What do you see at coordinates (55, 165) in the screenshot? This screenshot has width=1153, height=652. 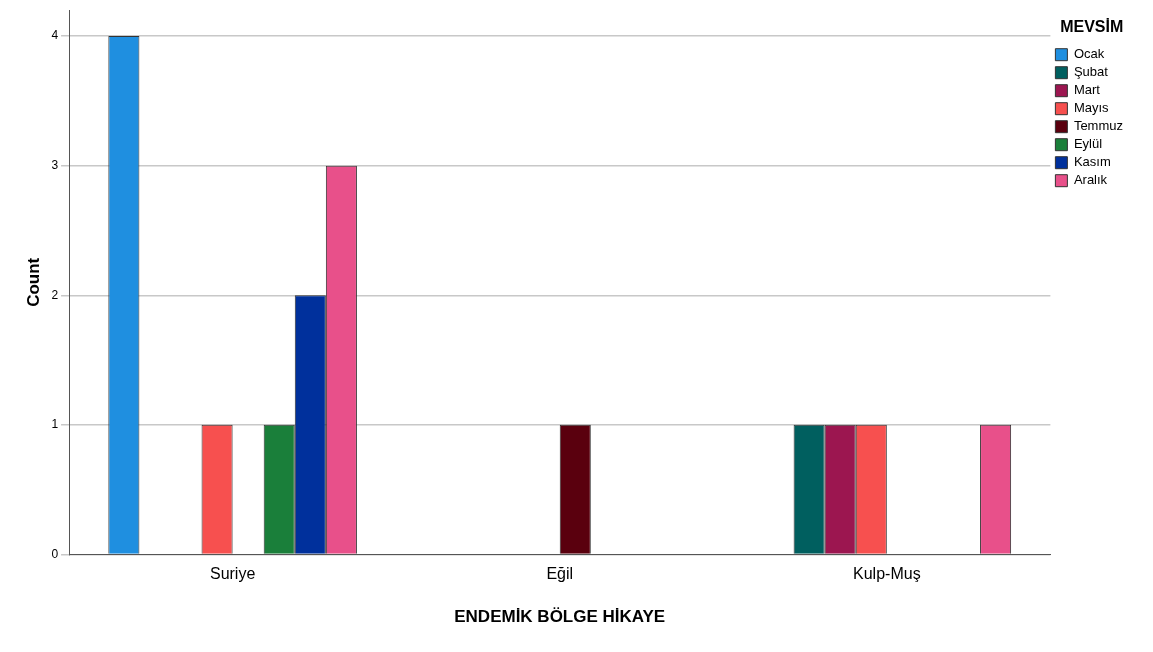 I see `y-tick-label: 3` at bounding box center [55, 165].